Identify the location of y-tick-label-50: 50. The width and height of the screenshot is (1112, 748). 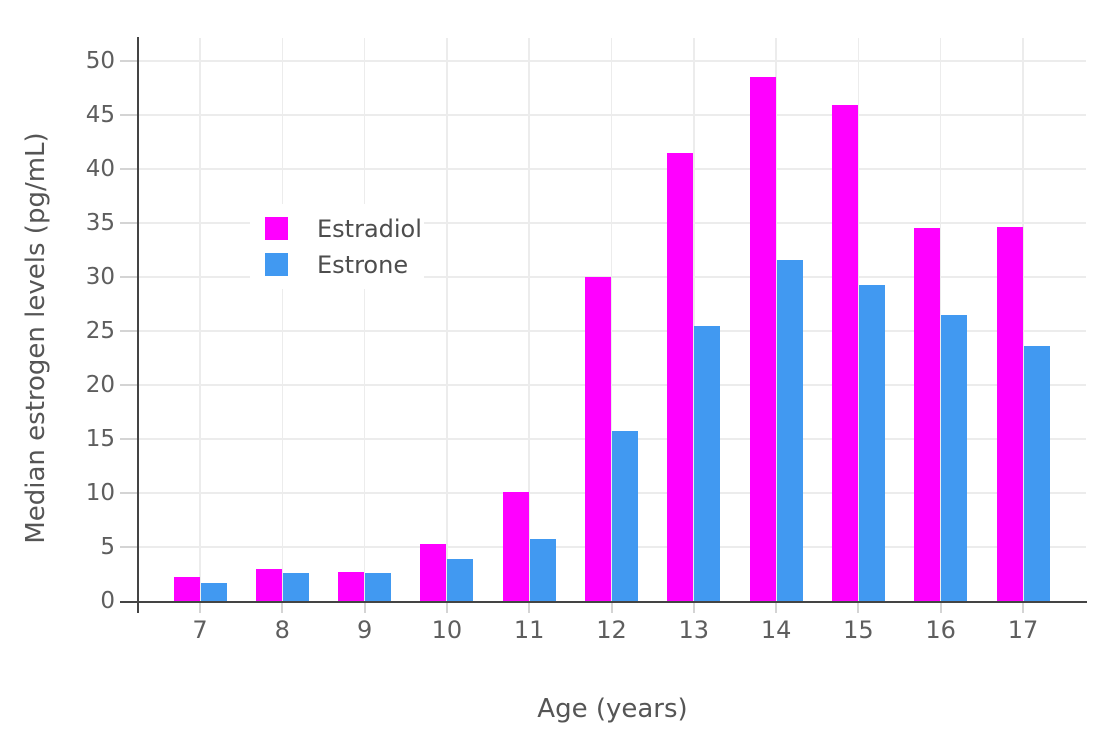
(100, 61).